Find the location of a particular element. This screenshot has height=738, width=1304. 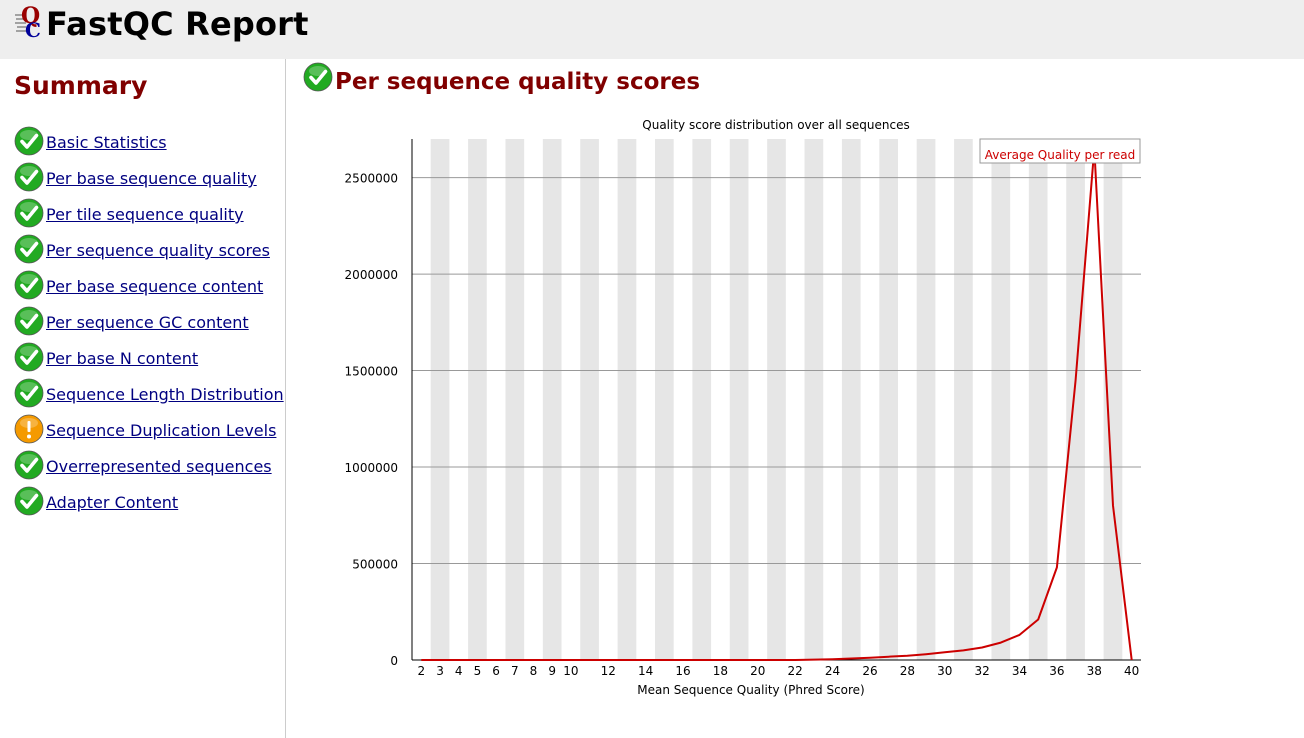

nav-link: Per tile sequence quality is located at coordinates (145, 214).